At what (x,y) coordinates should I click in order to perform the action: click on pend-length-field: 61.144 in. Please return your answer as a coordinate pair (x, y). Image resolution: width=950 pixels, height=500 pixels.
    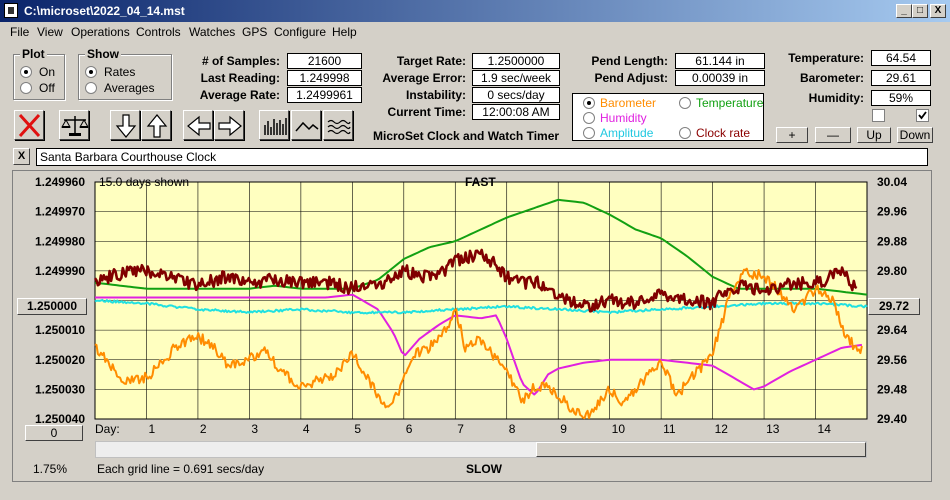
    Looking at the image, I should click on (720, 61).